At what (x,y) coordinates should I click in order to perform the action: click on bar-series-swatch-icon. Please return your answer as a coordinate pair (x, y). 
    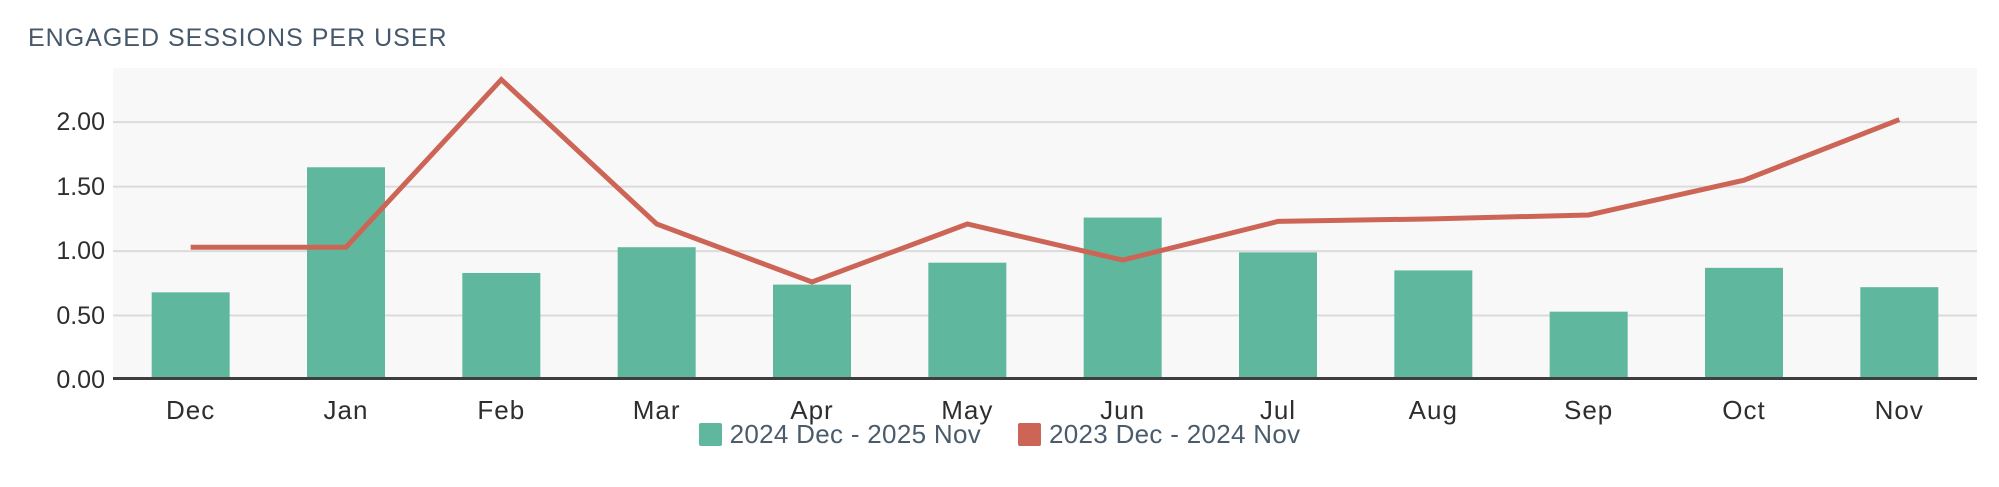
    Looking at the image, I should click on (710, 434).